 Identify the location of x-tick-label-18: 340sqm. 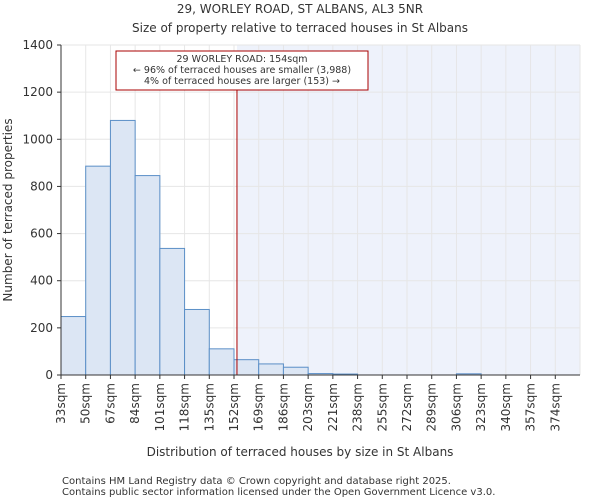
(506, 407).